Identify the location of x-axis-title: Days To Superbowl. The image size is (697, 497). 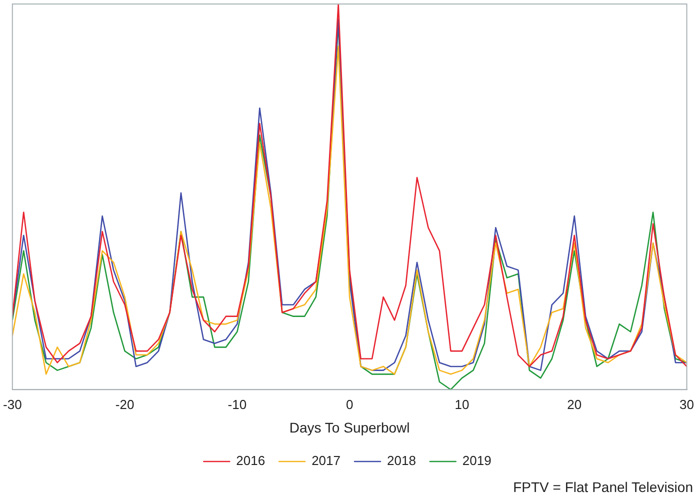
(349, 427).